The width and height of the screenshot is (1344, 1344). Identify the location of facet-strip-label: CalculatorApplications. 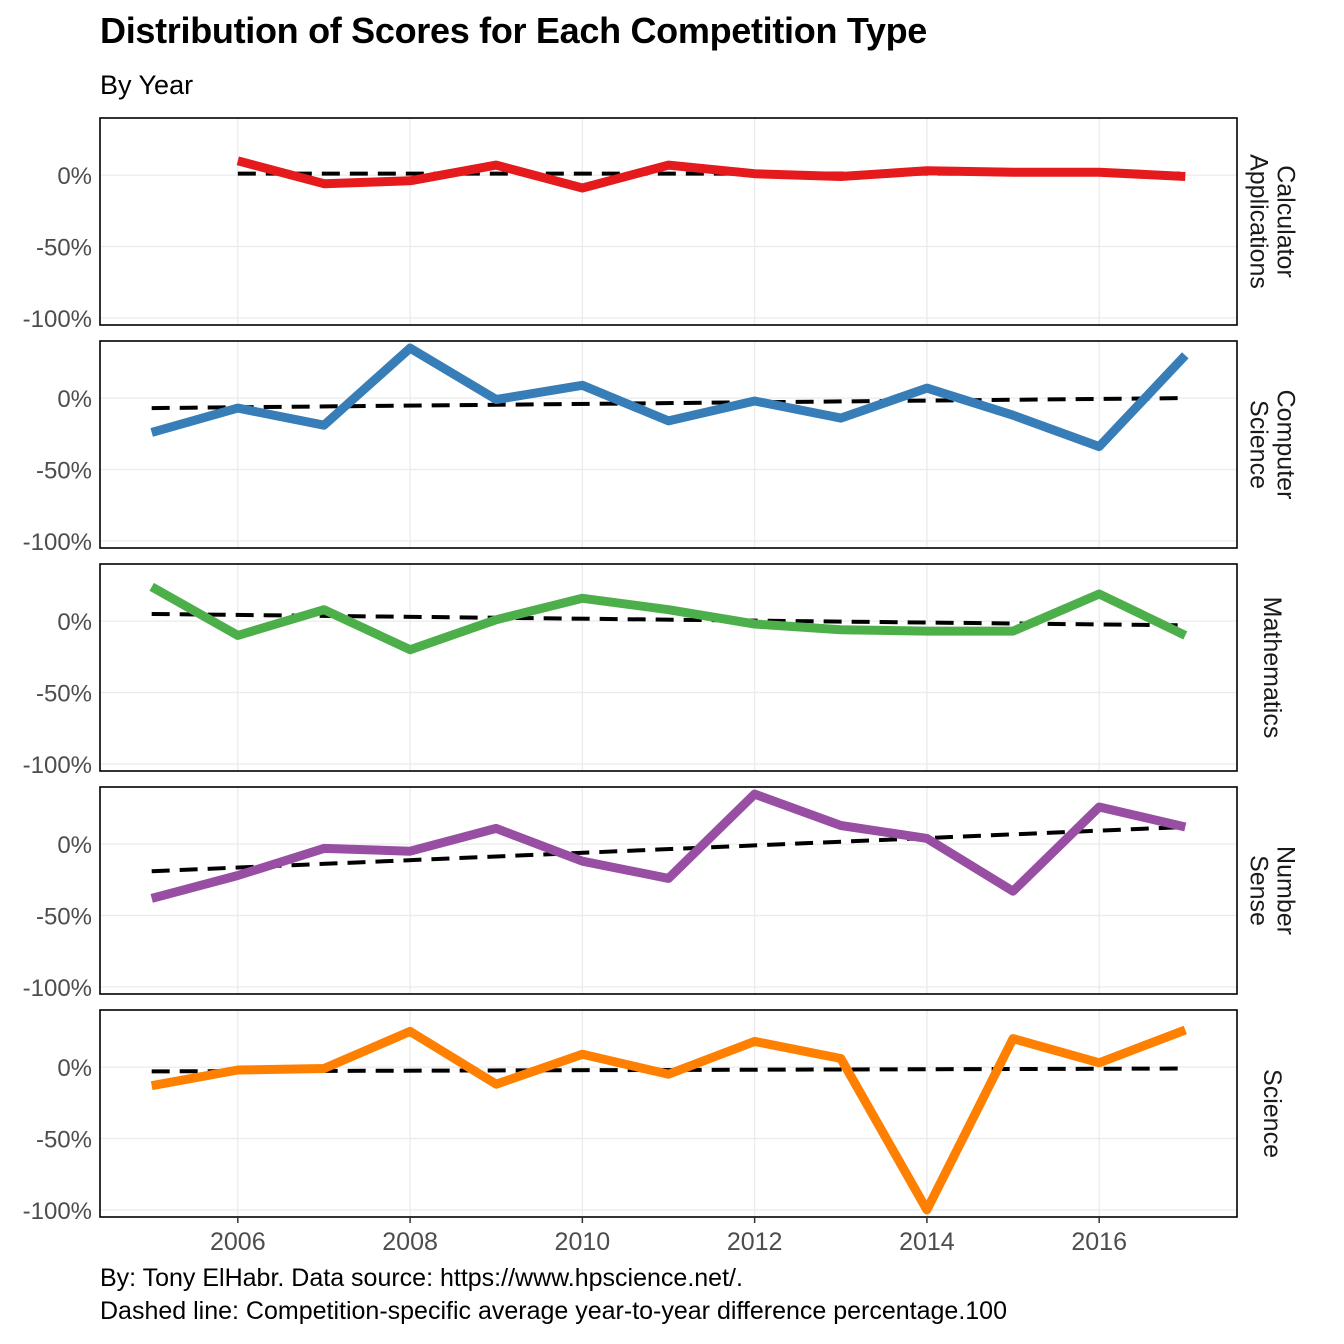
(1272, 221).